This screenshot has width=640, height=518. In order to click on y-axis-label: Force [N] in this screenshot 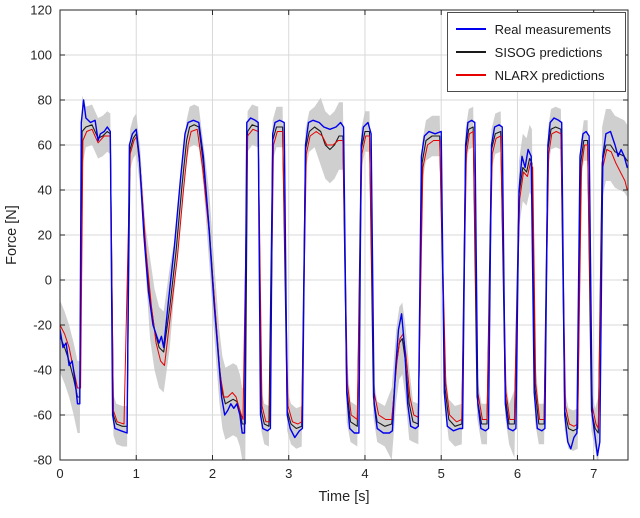, I will do `click(12, 235)`.